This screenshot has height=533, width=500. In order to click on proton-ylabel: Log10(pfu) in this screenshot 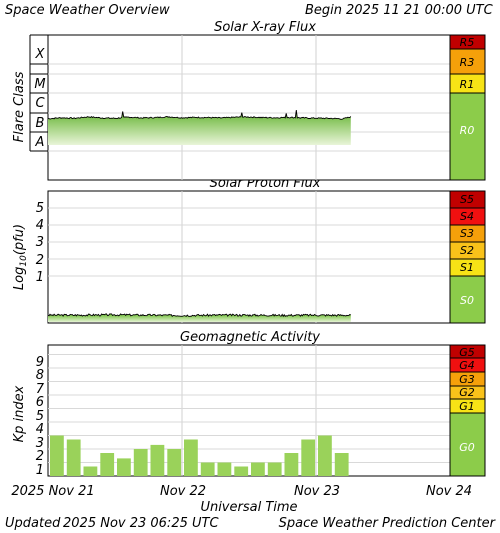, I will do `click(20, 257)`.